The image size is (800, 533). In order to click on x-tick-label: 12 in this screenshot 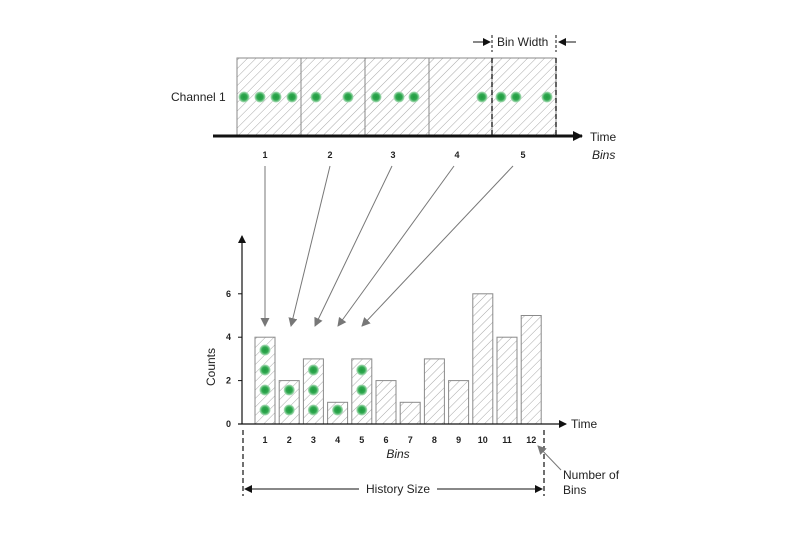, I will do `click(531, 440)`.